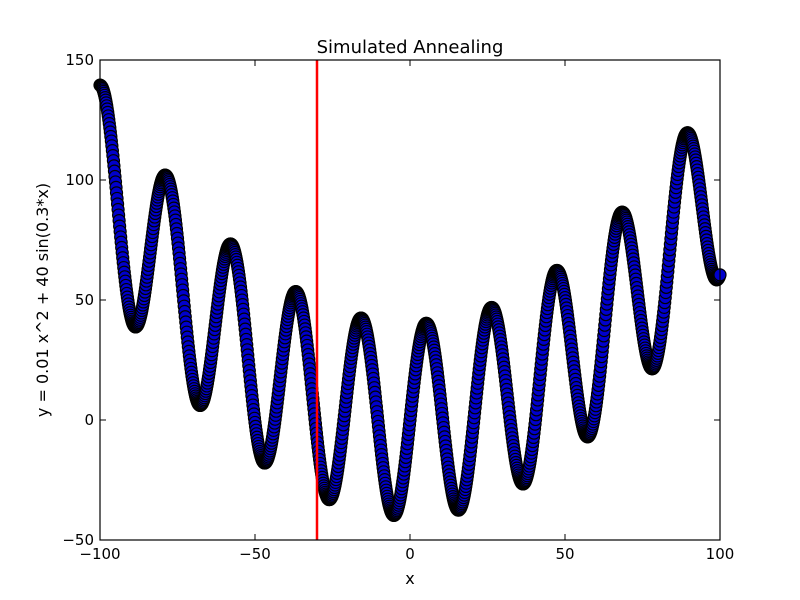 The height and width of the screenshot is (600, 800). Describe the element at coordinates (720, 554) in the screenshot. I see `x-tick-label: 100` at that location.